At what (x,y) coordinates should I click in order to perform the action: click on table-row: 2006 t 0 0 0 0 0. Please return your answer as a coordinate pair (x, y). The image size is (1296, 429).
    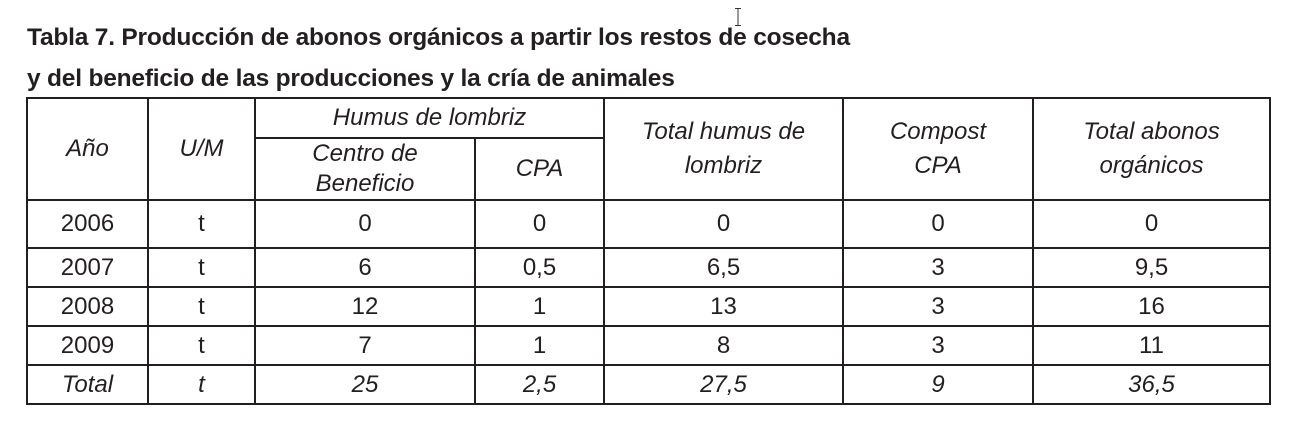
    Looking at the image, I should click on (648, 224).